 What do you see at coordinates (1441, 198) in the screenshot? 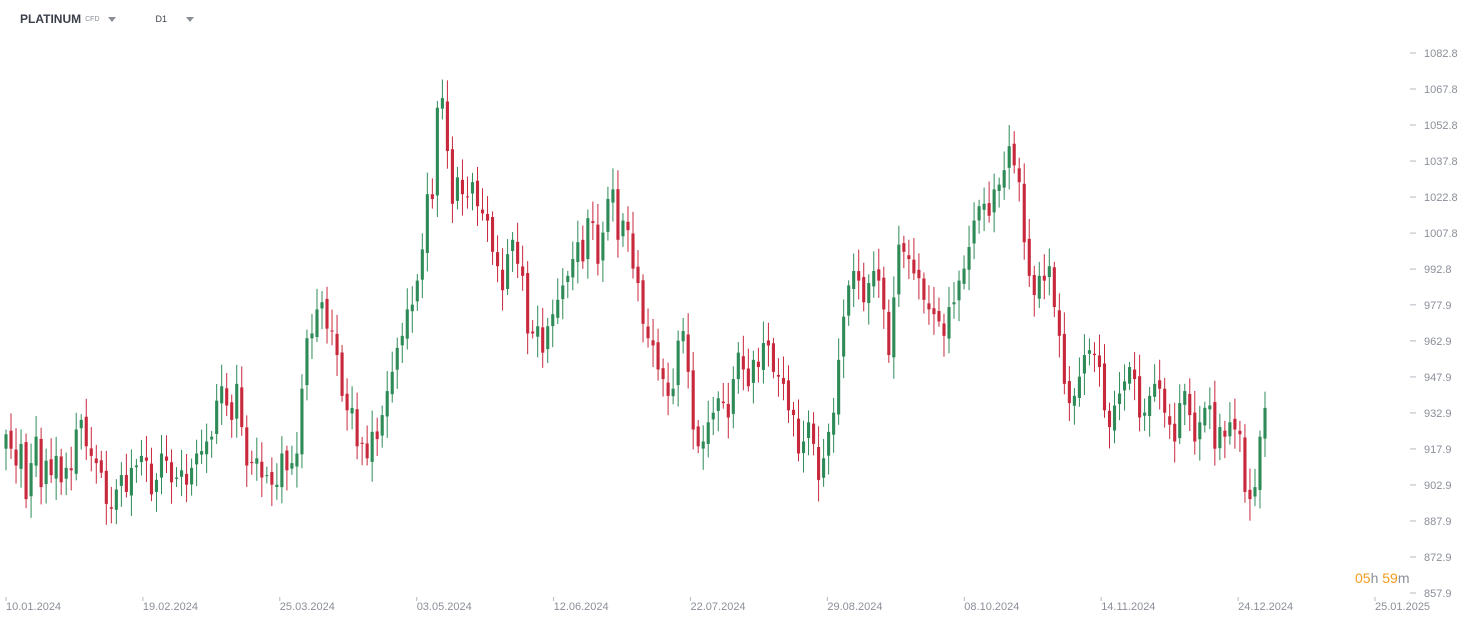
I see `y-tick-label: 1022.8` at bounding box center [1441, 198].